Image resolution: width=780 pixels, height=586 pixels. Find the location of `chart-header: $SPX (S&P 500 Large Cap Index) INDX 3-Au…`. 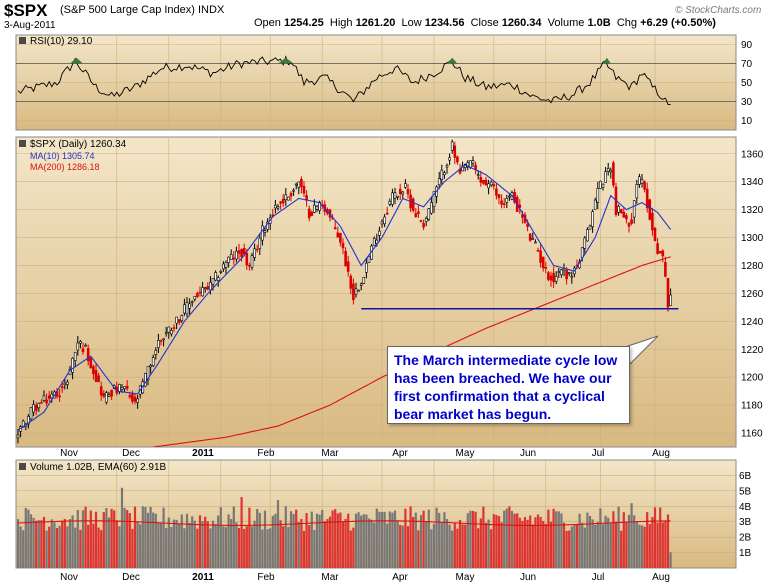

chart-header: $SPX (S&P 500 Large Cap Index) INDX 3-Au… is located at coordinates (390, 17).